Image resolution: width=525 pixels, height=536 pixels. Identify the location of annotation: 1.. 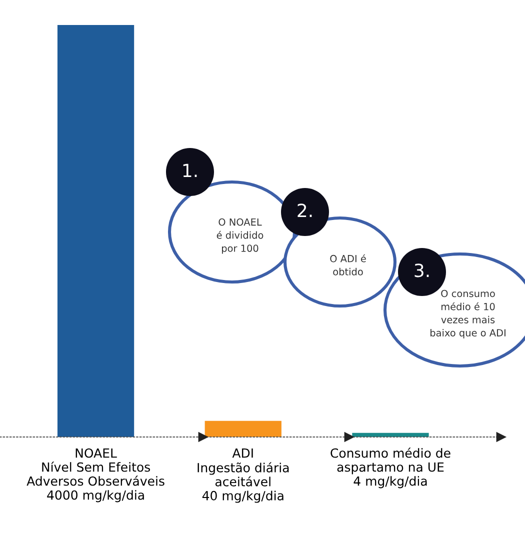
(190, 170).